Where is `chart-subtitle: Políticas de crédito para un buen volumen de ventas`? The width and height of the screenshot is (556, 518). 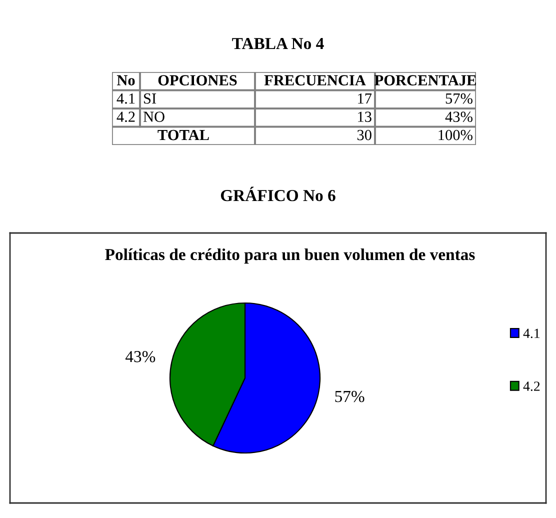
chart-subtitle: Políticas de crédito para un buen volumen de ventas is located at coordinates (290, 256).